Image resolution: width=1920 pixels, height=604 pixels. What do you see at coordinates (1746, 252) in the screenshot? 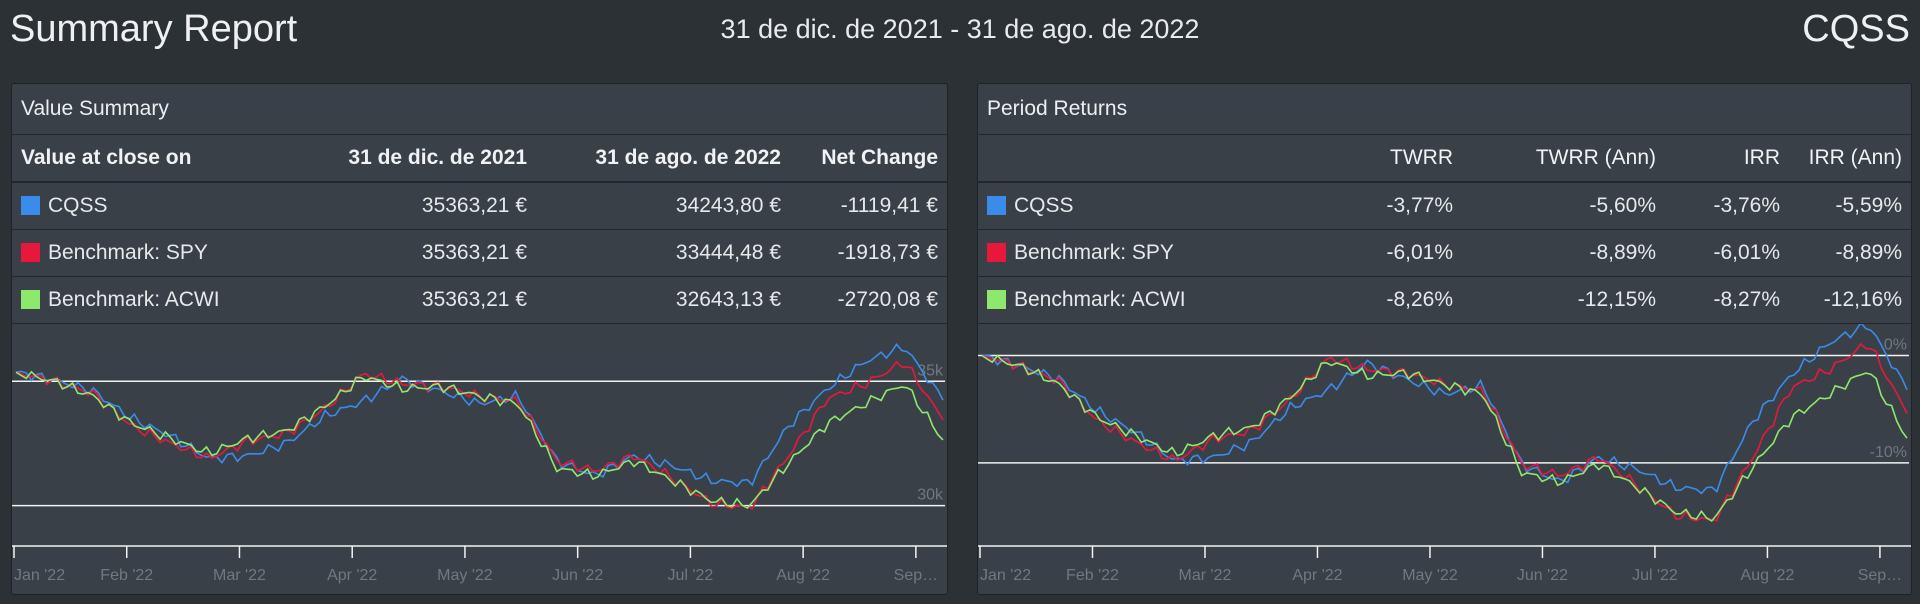
I see `irr-value: -6,01%` at bounding box center [1746, 252].